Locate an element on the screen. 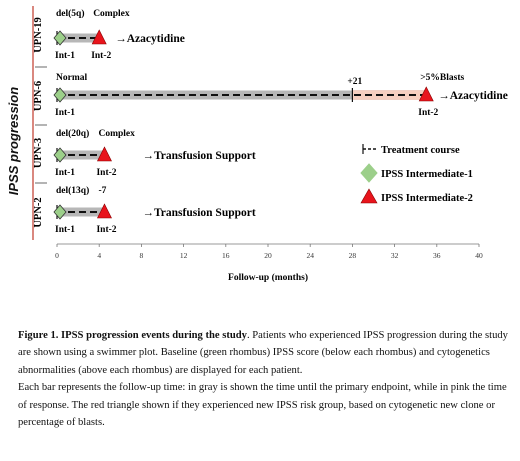 The height and width of the screenshot is (461, 520). legend-label: IPSS Intermediate-1 is located at coordinates (427, 174).